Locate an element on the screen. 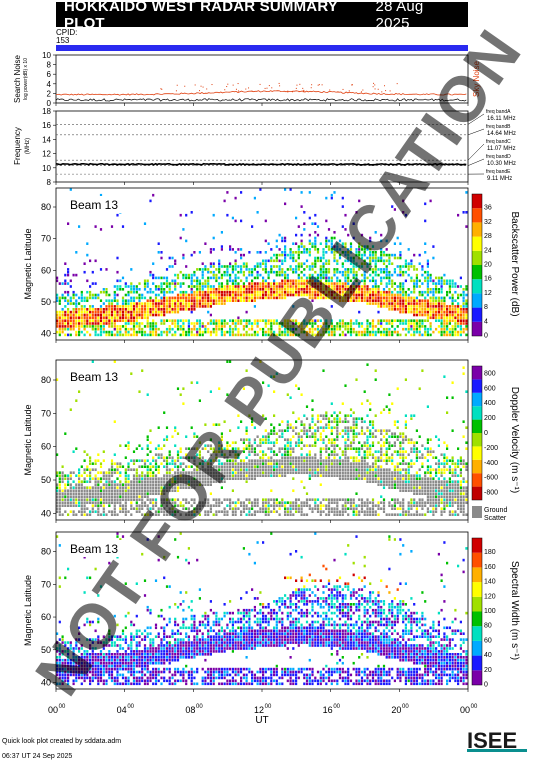 The width and height of the screenshot is (536, 763). freq-ytick-label: 10 is located at coordinates (46, 168).